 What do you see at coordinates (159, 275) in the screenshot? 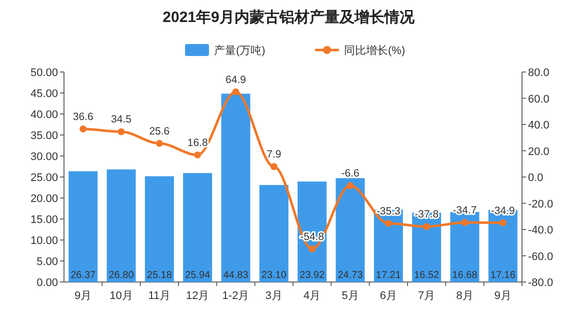
I see `data-label: 25.18` at bounding box center [159, 275].